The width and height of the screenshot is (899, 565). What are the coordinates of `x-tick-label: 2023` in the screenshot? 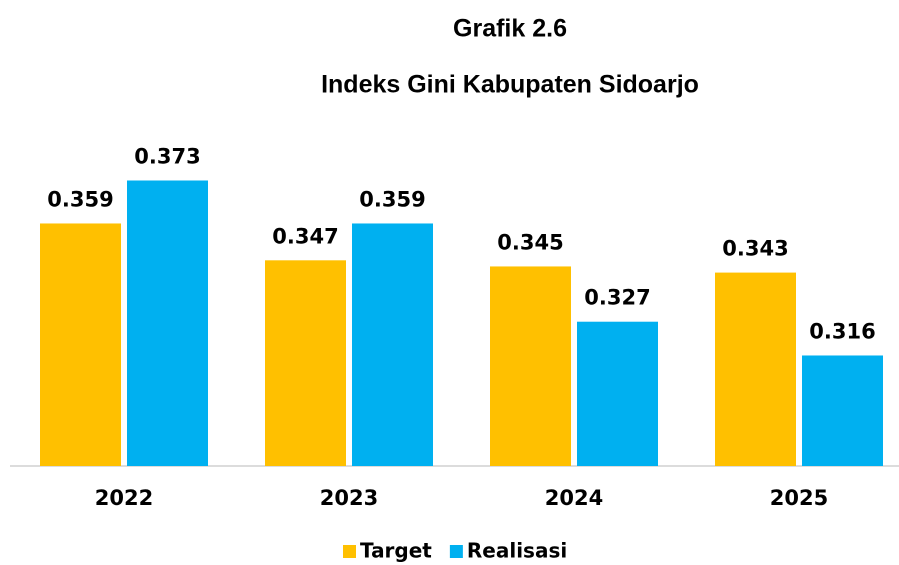 It's located at (349, 498).